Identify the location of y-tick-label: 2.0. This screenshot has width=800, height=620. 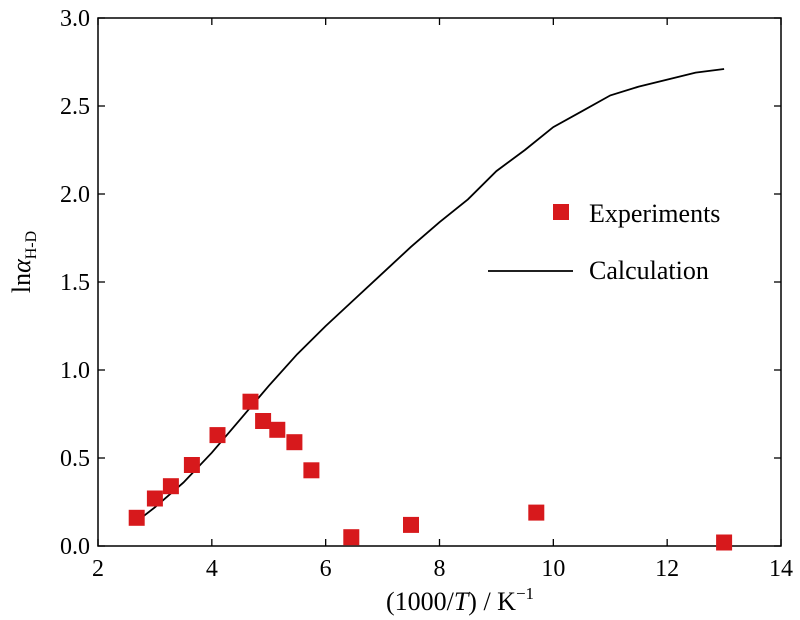
(75, 195).